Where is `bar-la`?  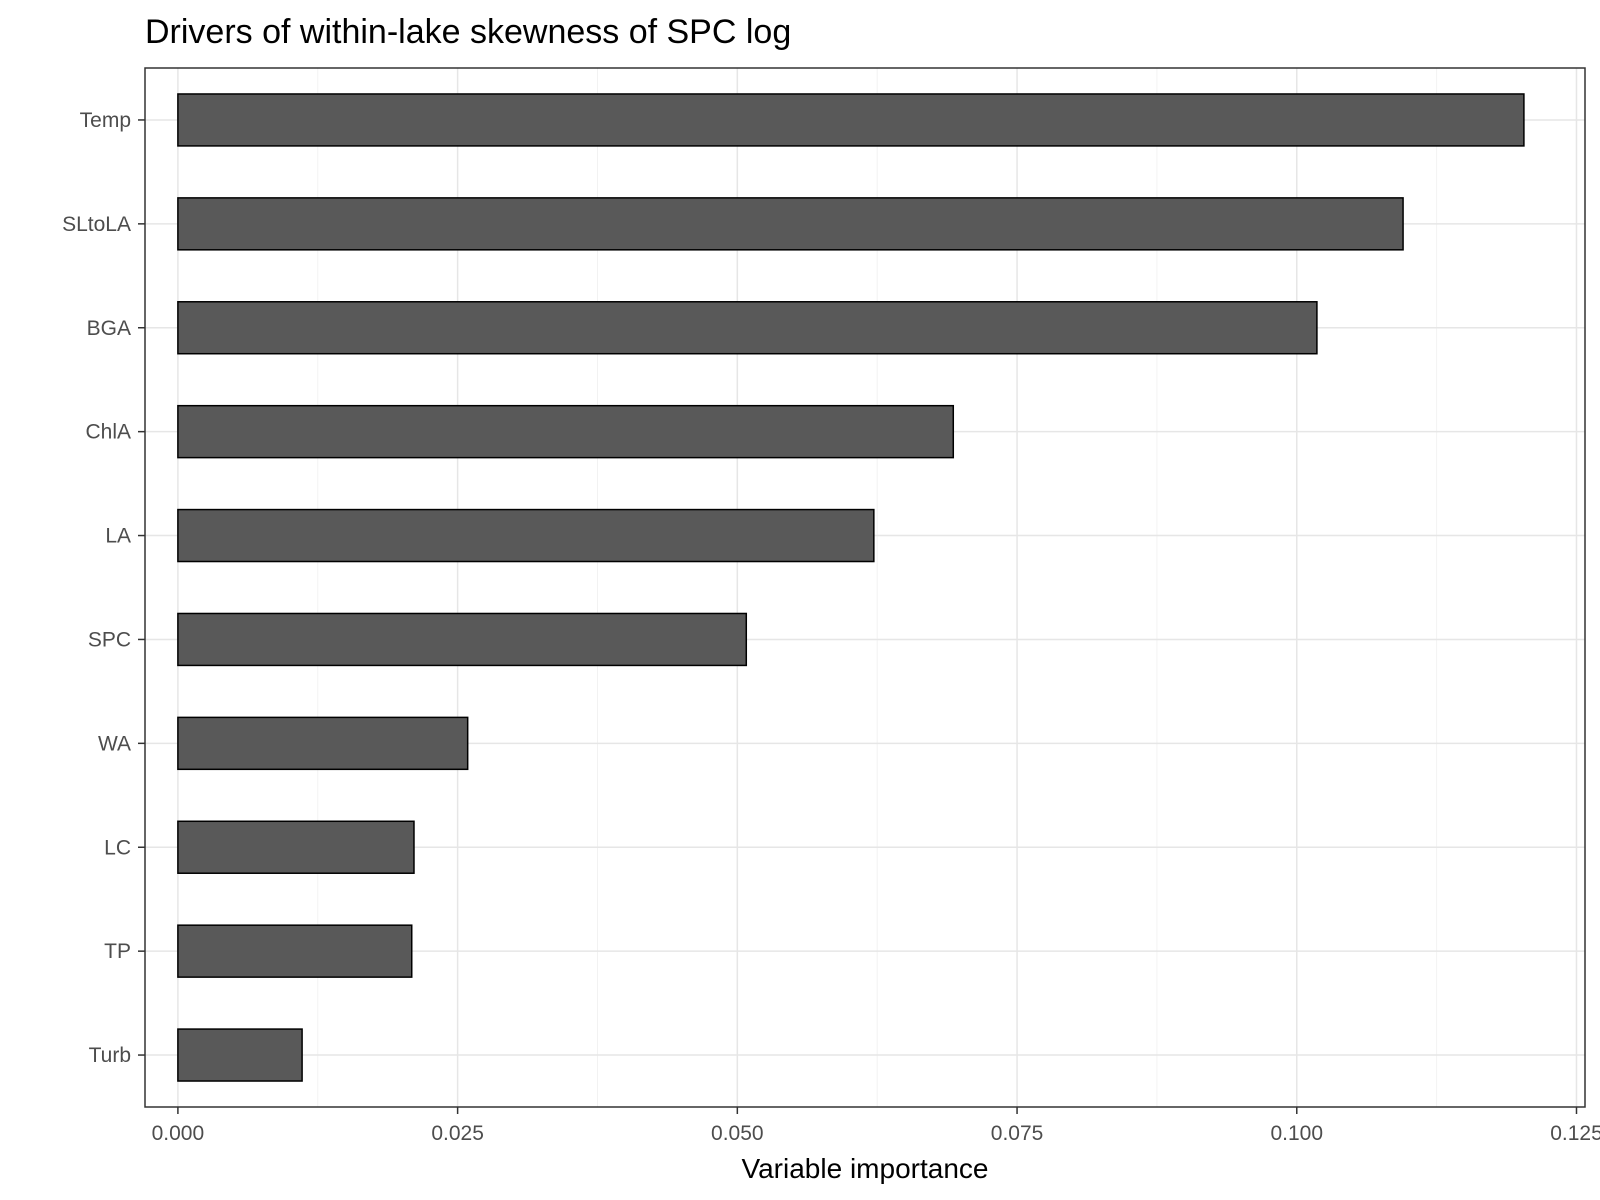
bar-la is located at coordinates (526, 535).